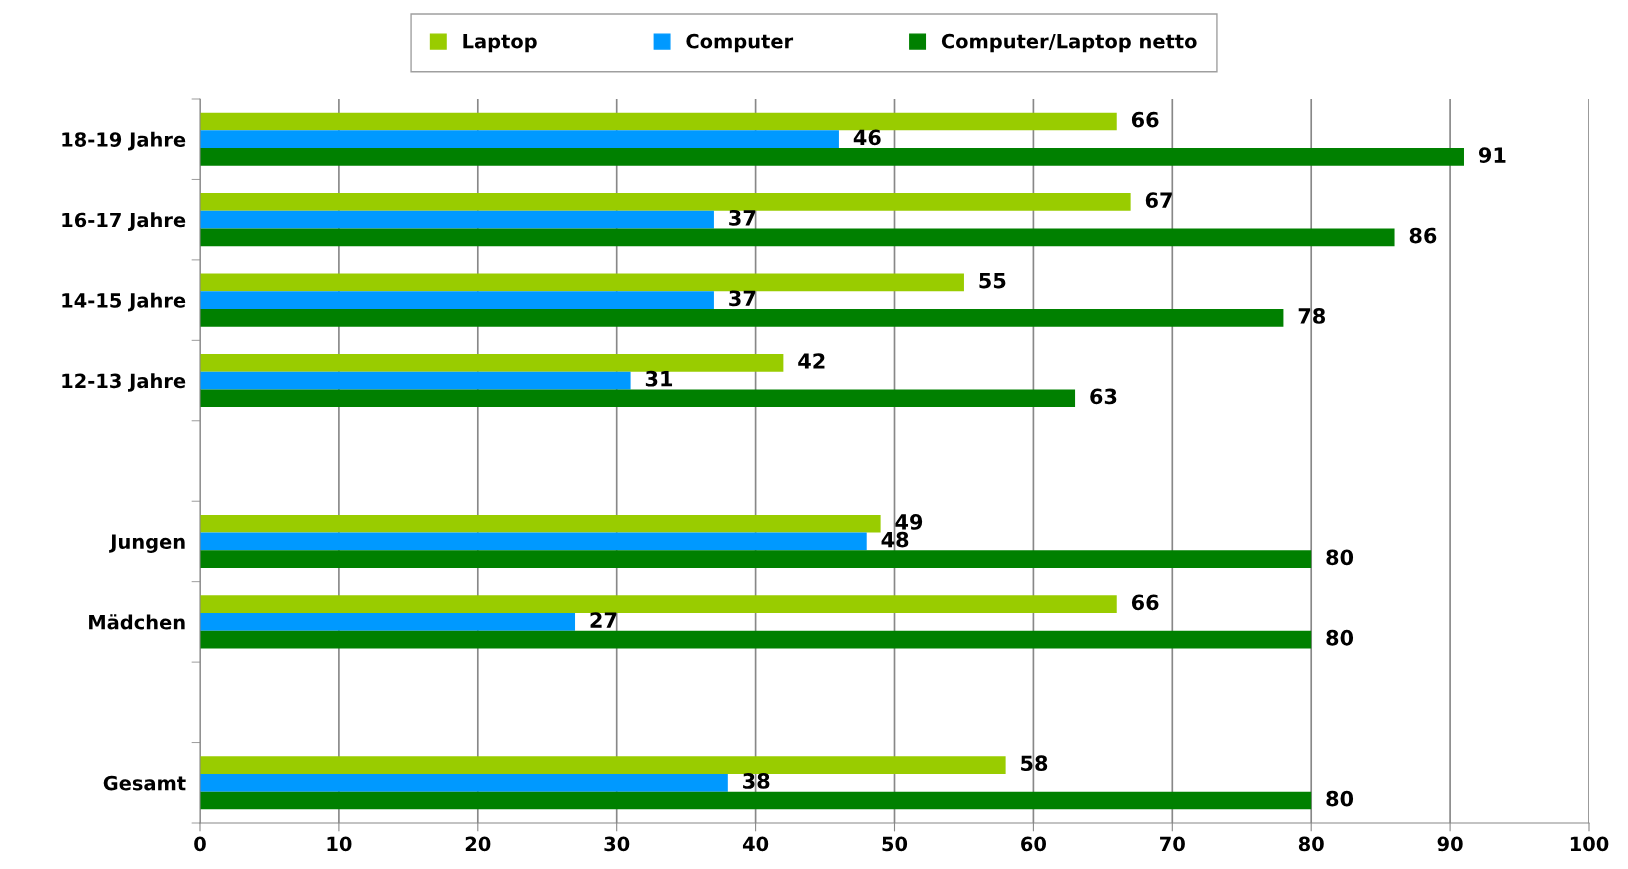 This screenshot has width=1628, height=869. Describe the element at coordinates (1069, 43) in the screenshot. I see `legend-label: Computer/Laptop netto` at that location.